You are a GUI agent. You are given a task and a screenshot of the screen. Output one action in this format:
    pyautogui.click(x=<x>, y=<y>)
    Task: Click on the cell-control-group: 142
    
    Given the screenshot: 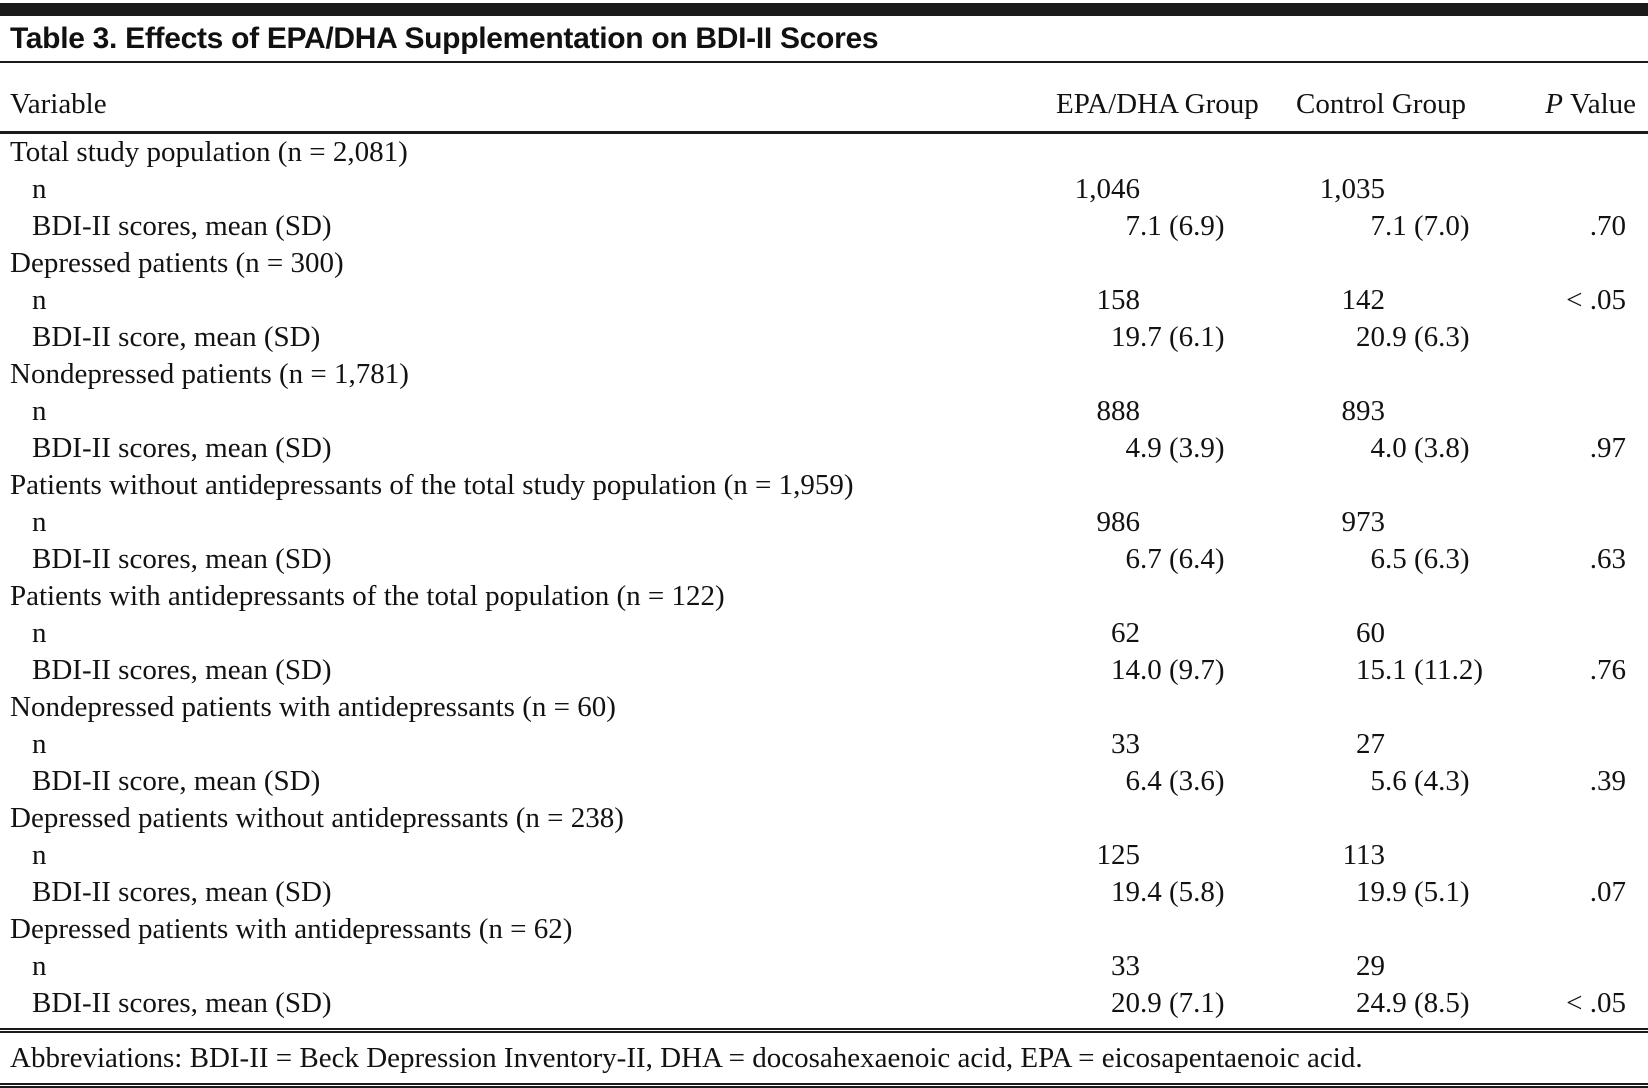 What is the action you would take?
    pyautogui.click(x=1375, y=300)
    